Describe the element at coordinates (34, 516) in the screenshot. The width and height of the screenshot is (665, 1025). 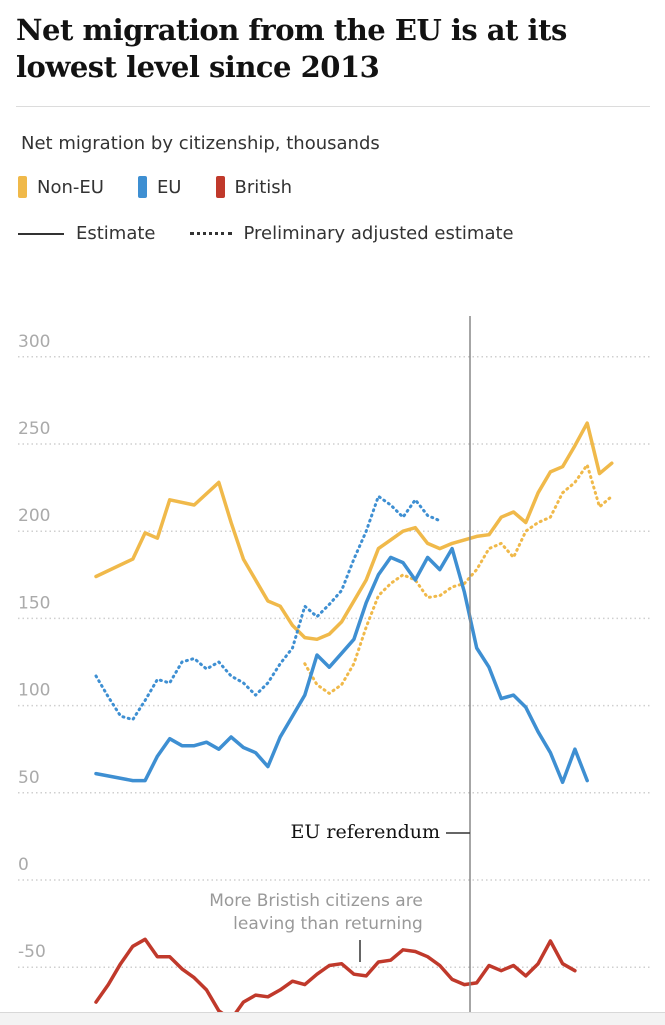
I see `y-tick-label: 200` at that location.